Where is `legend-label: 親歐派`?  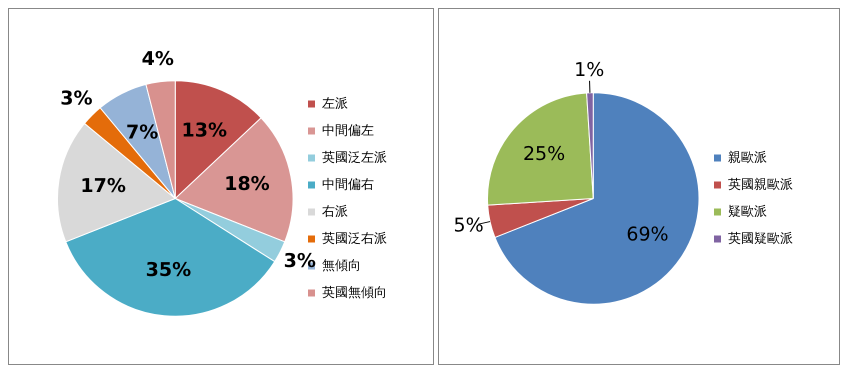
legend-label: 親歐派 is located at coordinates (747, 158).